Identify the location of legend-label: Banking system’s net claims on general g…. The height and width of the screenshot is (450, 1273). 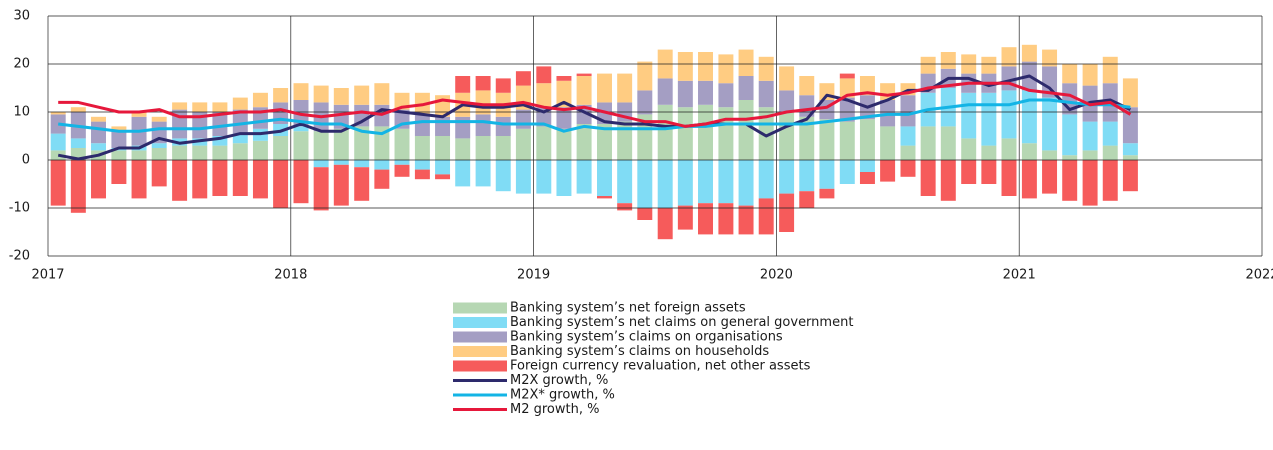
(681, 322).